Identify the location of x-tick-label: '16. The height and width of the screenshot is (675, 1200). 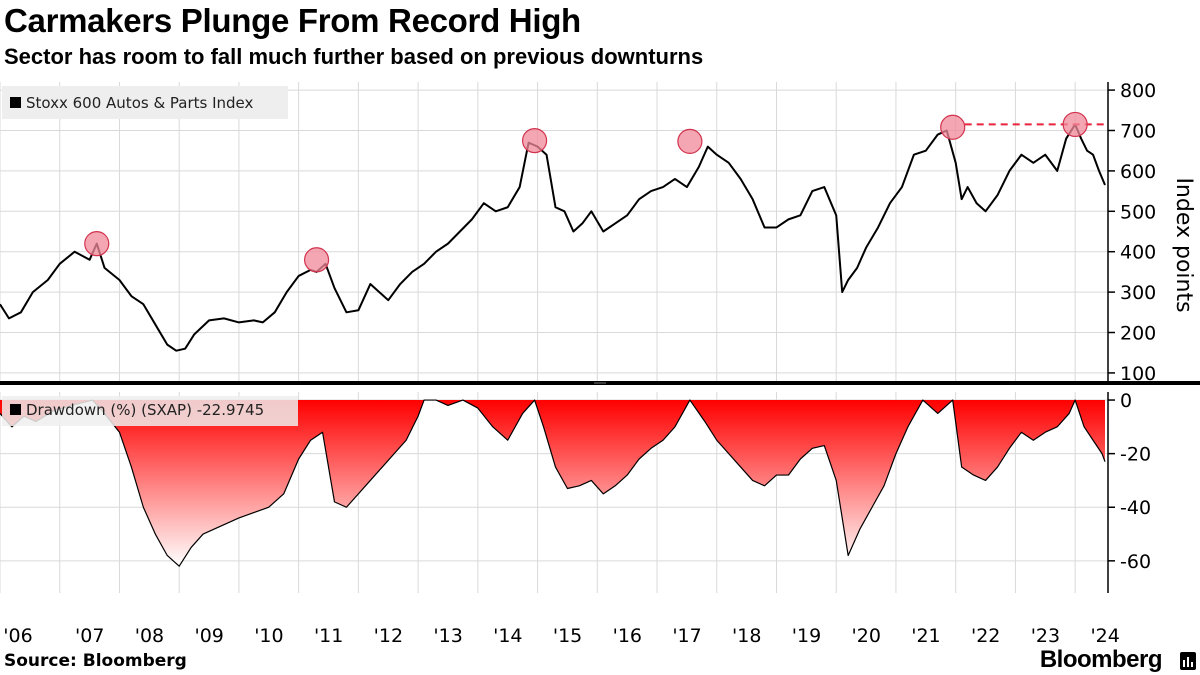
(627, 636).